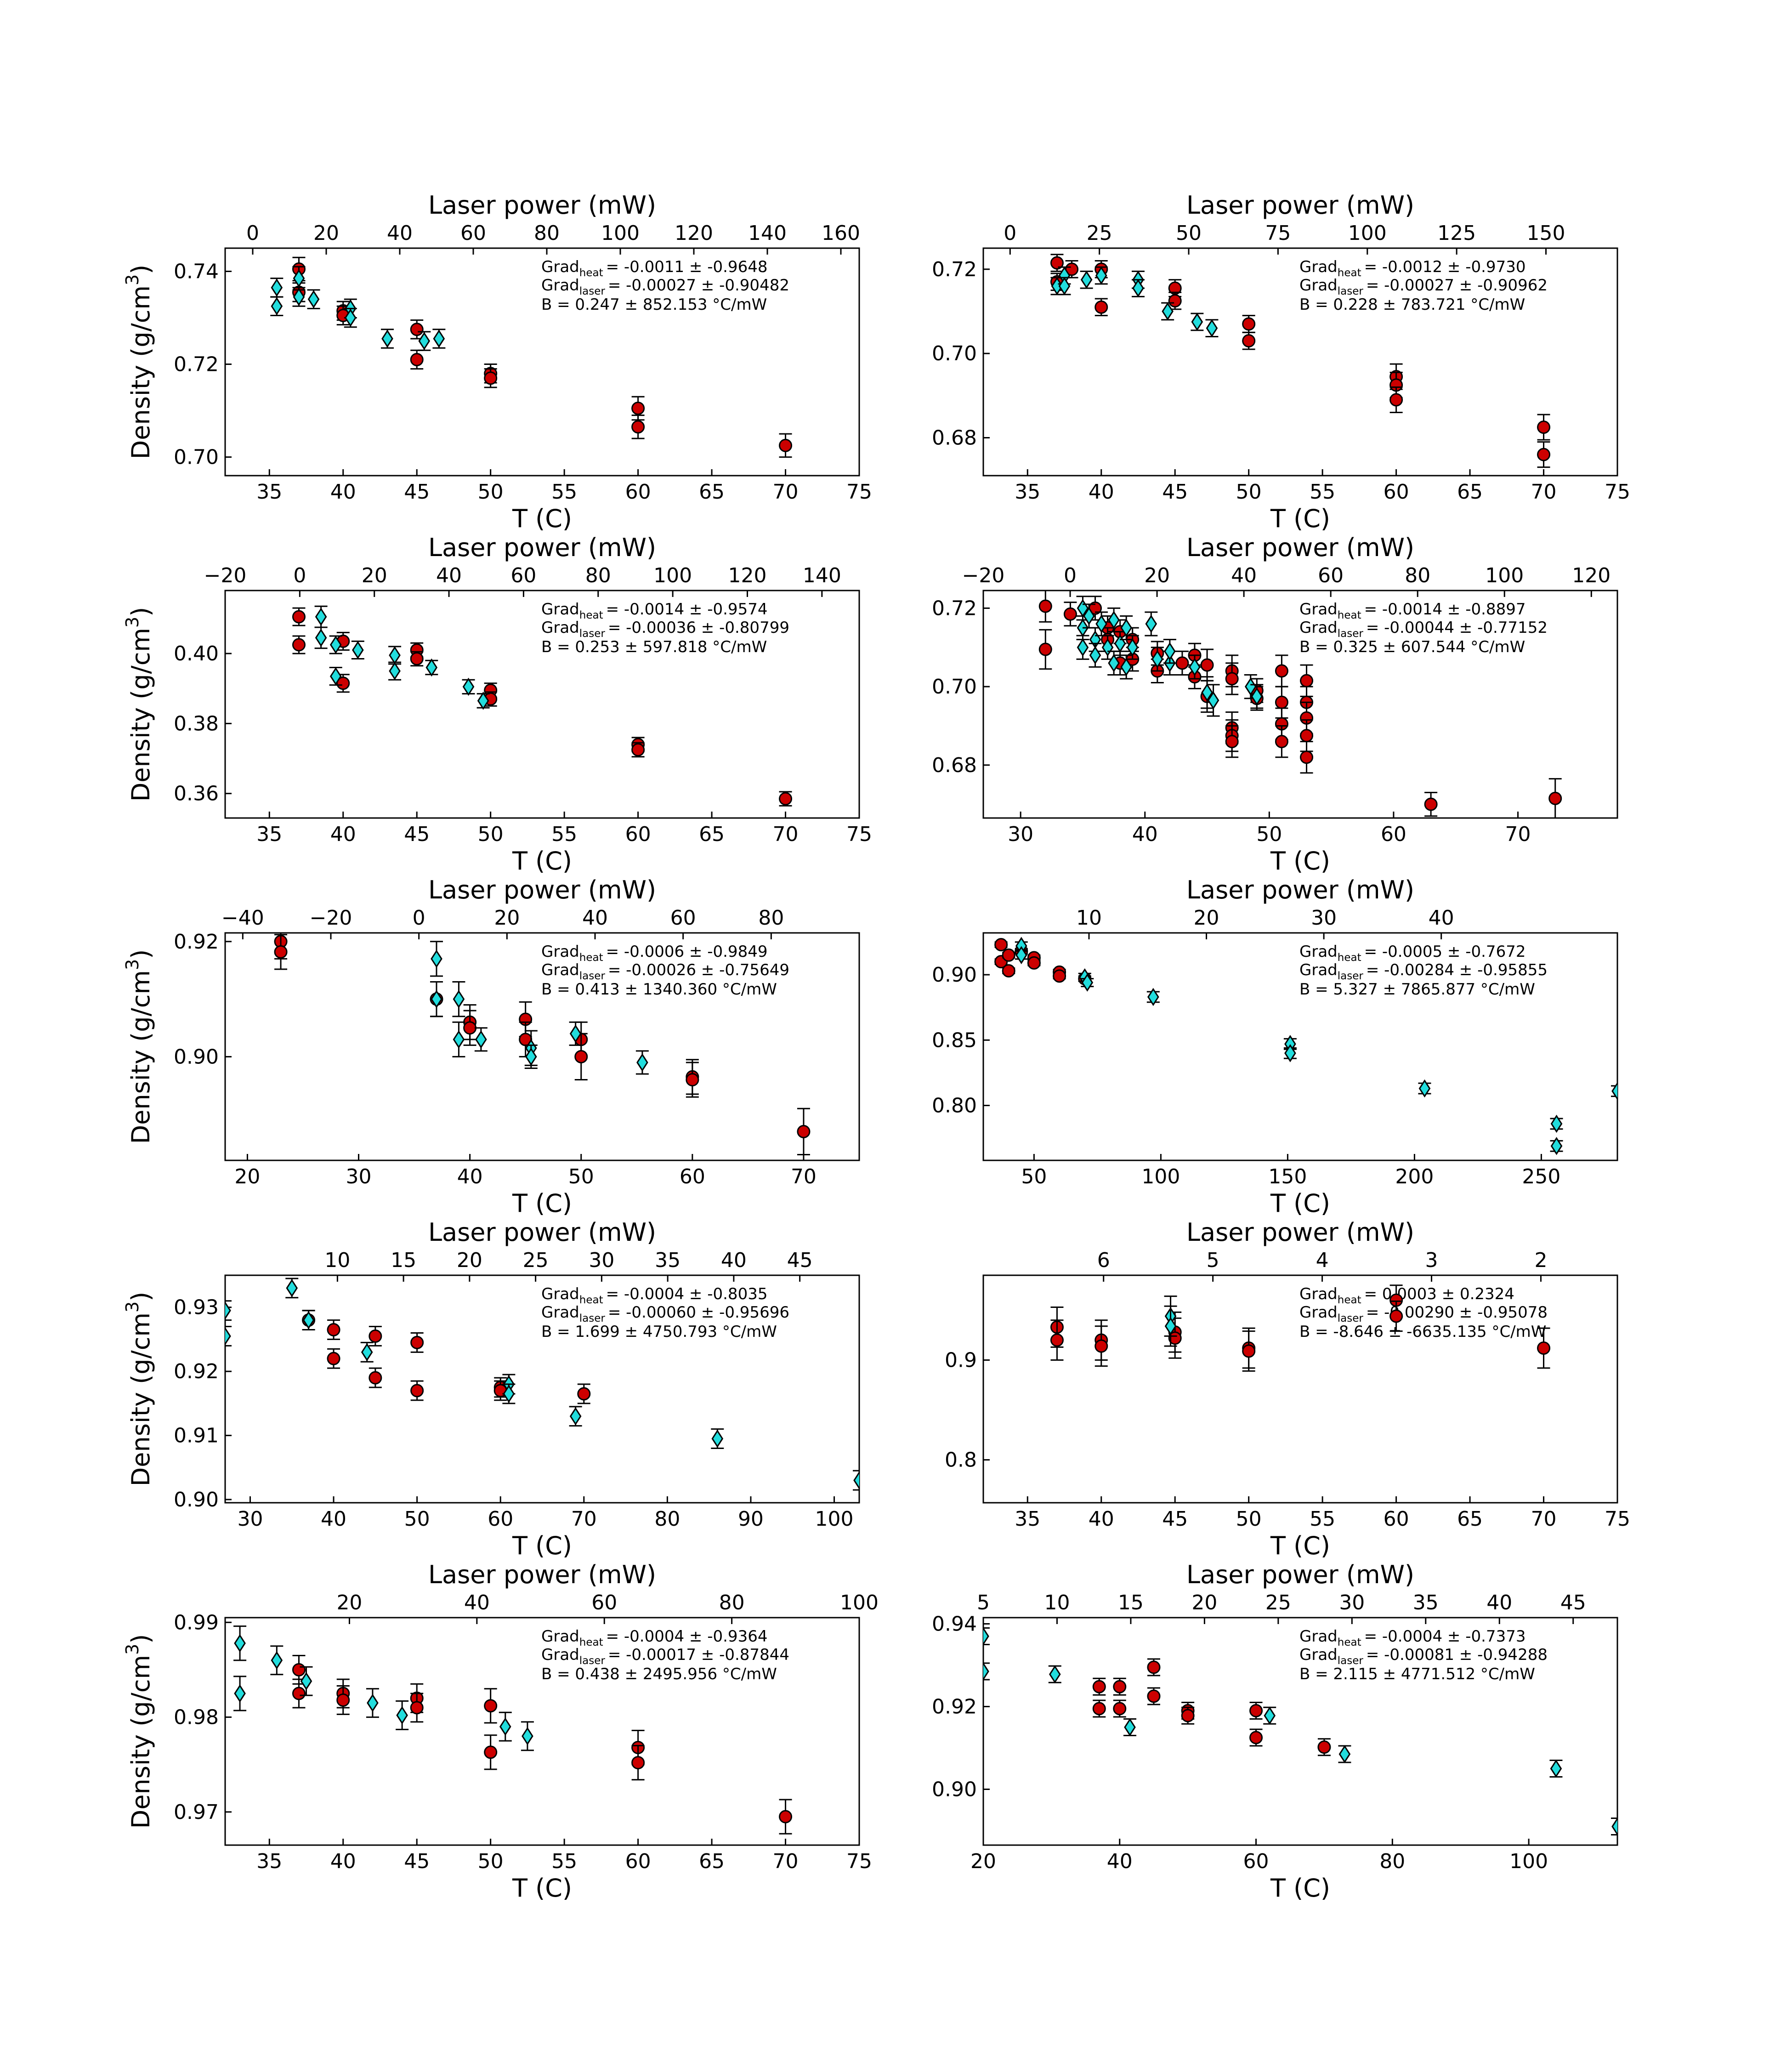  I want to click on top-tick-label: 160, so click(841, 233).